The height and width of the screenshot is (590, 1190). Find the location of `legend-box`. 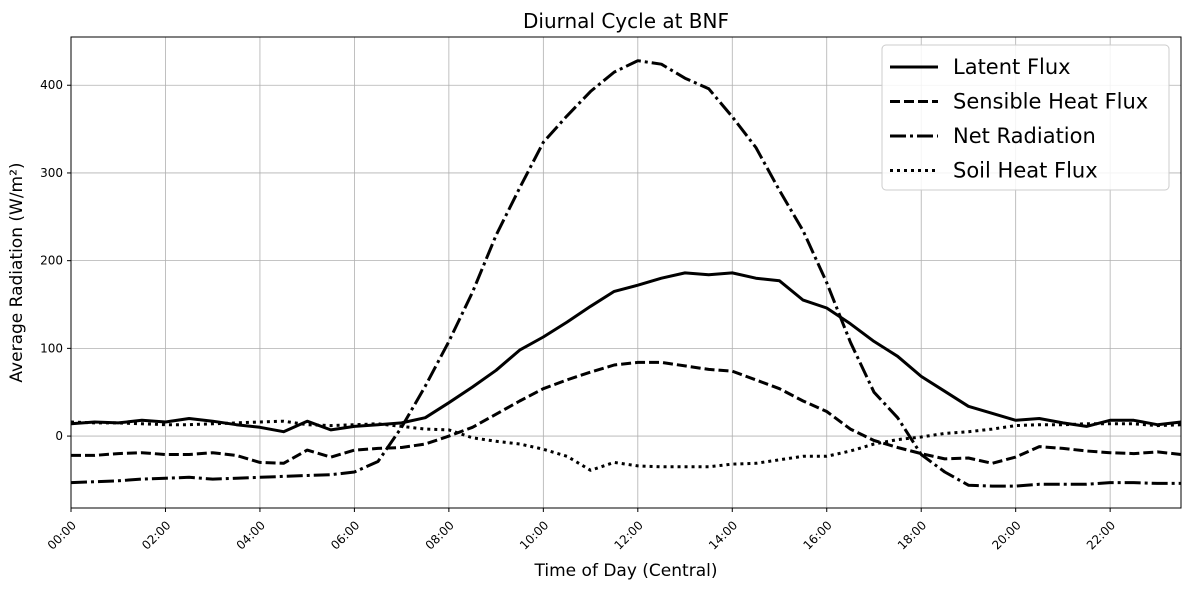

legend-box is located at coordinates (1025, 117).